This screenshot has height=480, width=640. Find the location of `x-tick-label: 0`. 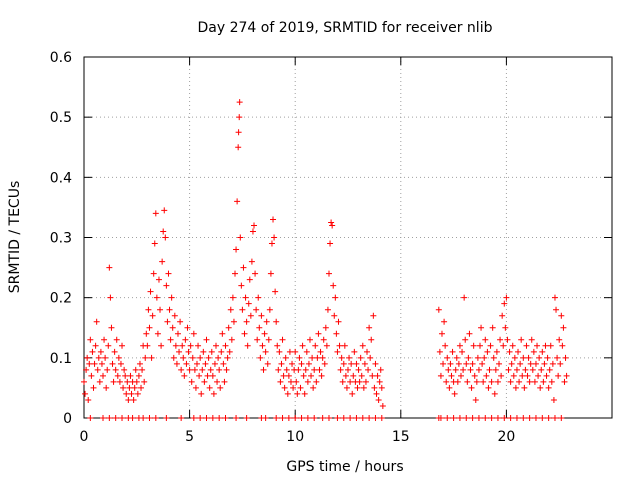

x-tick-label: 0 is located at coordinates (84, 437).